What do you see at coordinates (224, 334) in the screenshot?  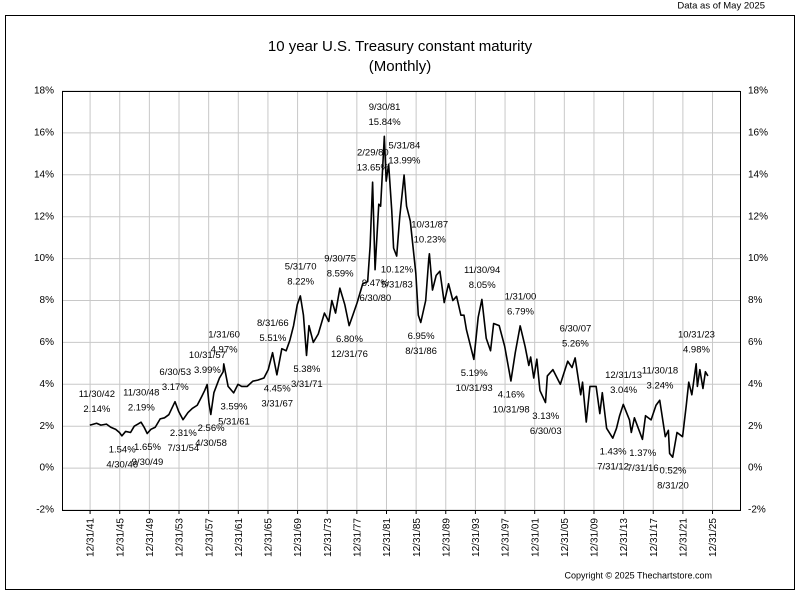 I see `annotation-date: 1/31/60` at bounding box center [224, 334].